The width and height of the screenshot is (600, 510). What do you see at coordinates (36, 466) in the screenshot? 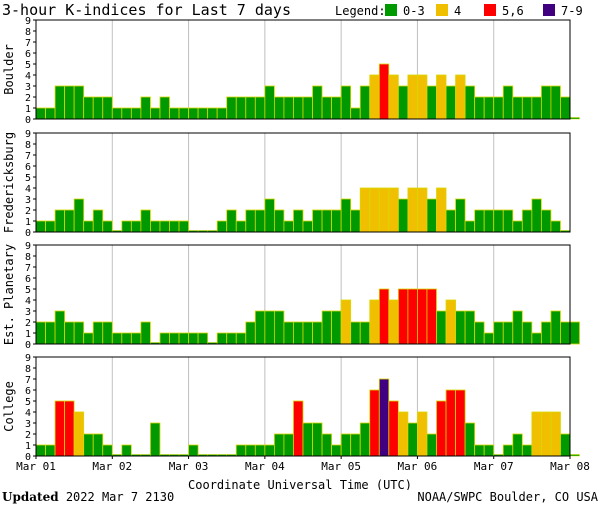
I see `x-tick-label: Mar 01` at bounding box center [36, 466].